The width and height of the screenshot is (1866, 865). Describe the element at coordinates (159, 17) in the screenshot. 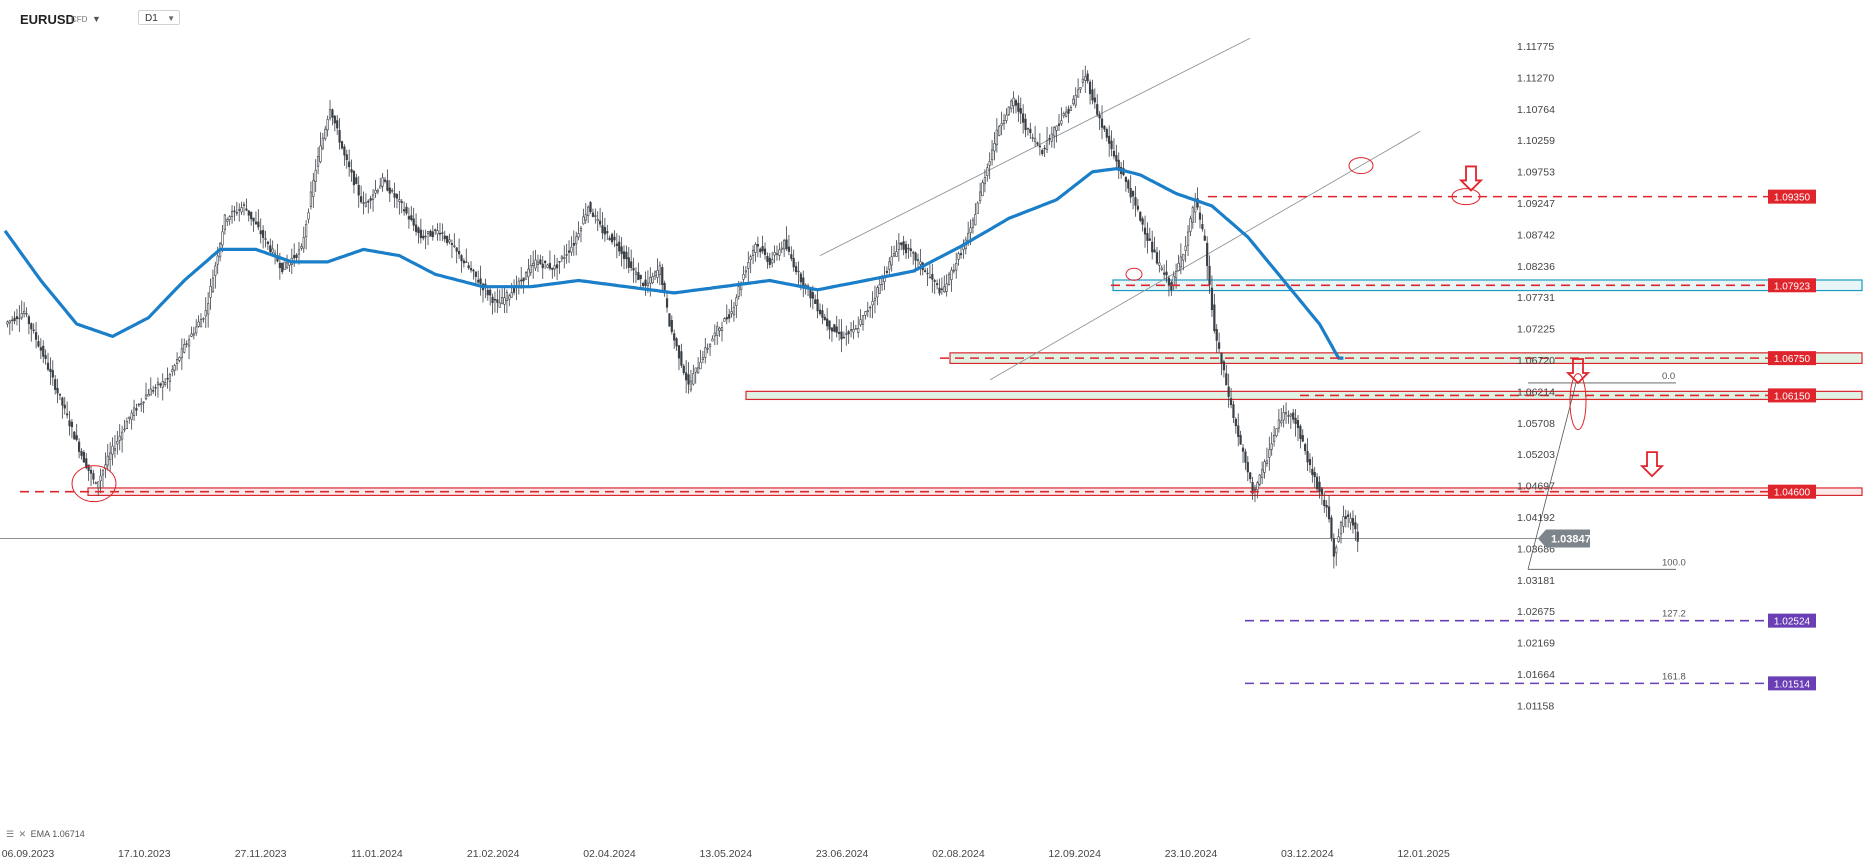

I see `timeframe-select: D1 ▼` at that location.